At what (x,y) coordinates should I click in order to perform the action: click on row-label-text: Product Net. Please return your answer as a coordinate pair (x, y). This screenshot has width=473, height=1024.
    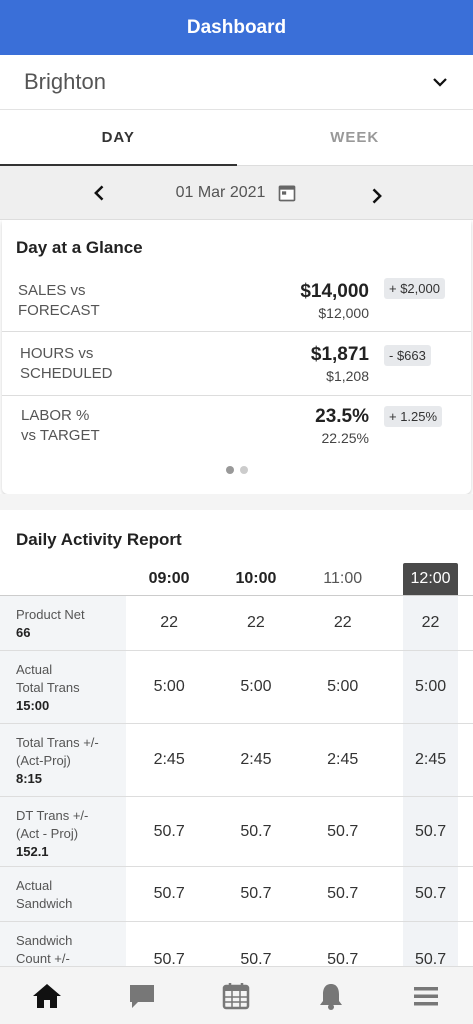
    Looking at the image, I should click on (50, 614).